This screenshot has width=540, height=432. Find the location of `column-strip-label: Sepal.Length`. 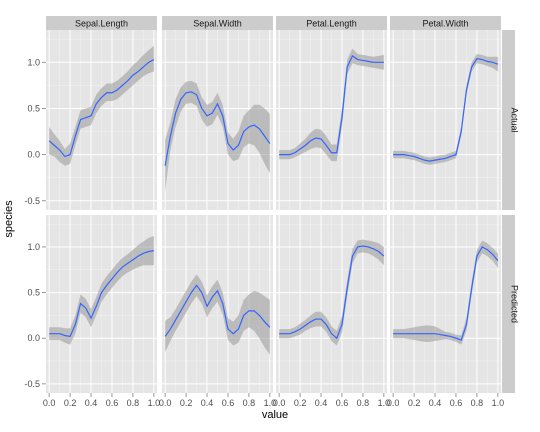

column-strip-label: Sepal.Length is located at coordinates (101, 24).